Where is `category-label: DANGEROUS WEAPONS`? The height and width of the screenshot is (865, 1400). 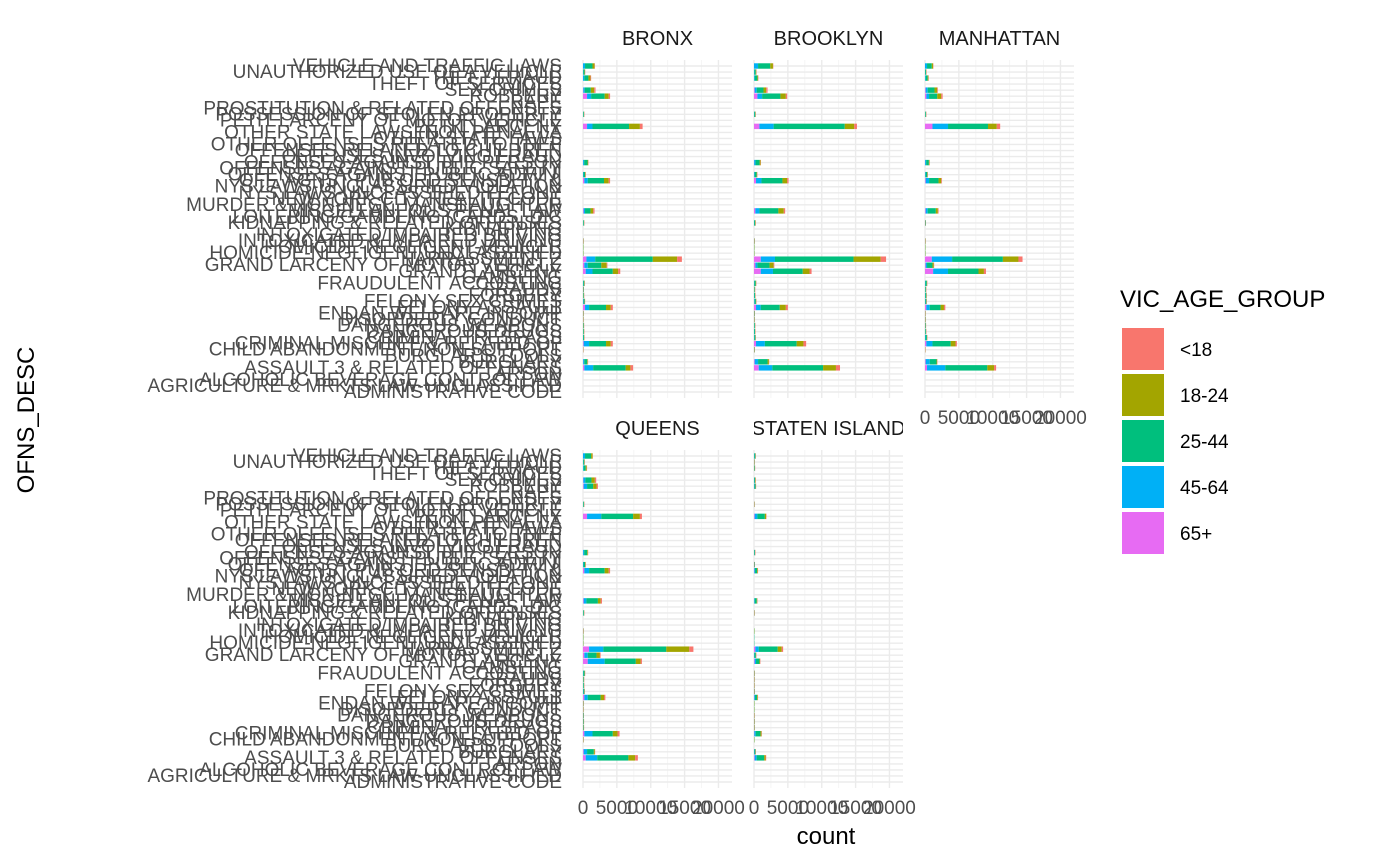
category-label: DANGEROUS WEAPONS is located at coordinates (449, 326).